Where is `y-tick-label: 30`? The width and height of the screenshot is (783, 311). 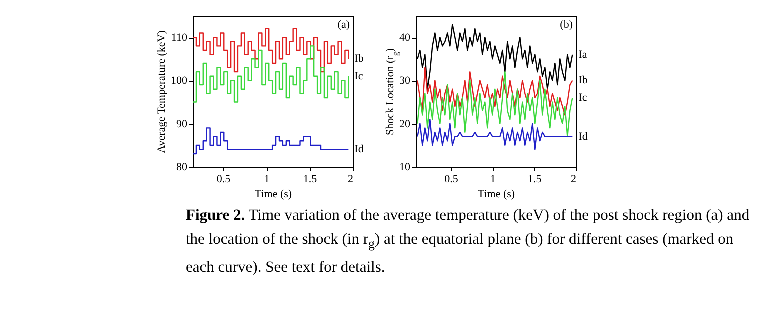
y-tick-label: 30 is located at coordinates (405, 81).